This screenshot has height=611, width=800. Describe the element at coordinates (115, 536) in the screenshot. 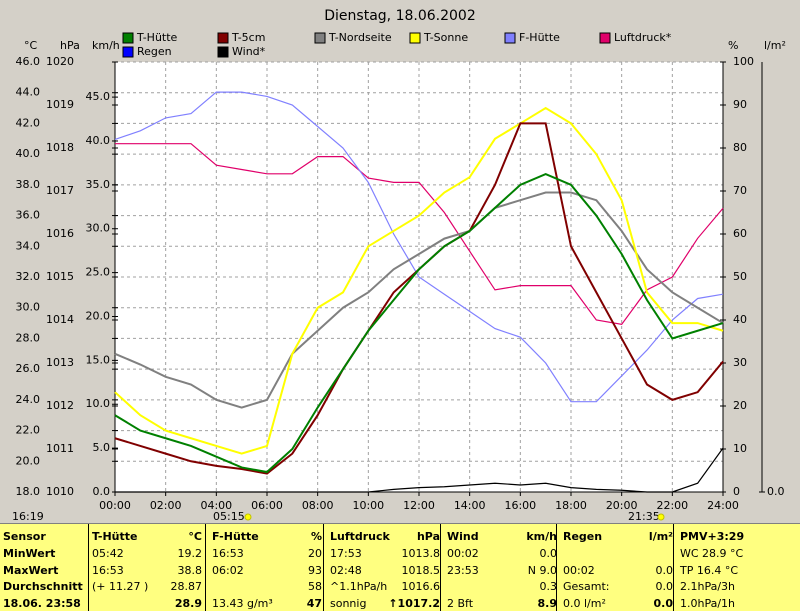

I see `column-title: T-Hütte` at that location.